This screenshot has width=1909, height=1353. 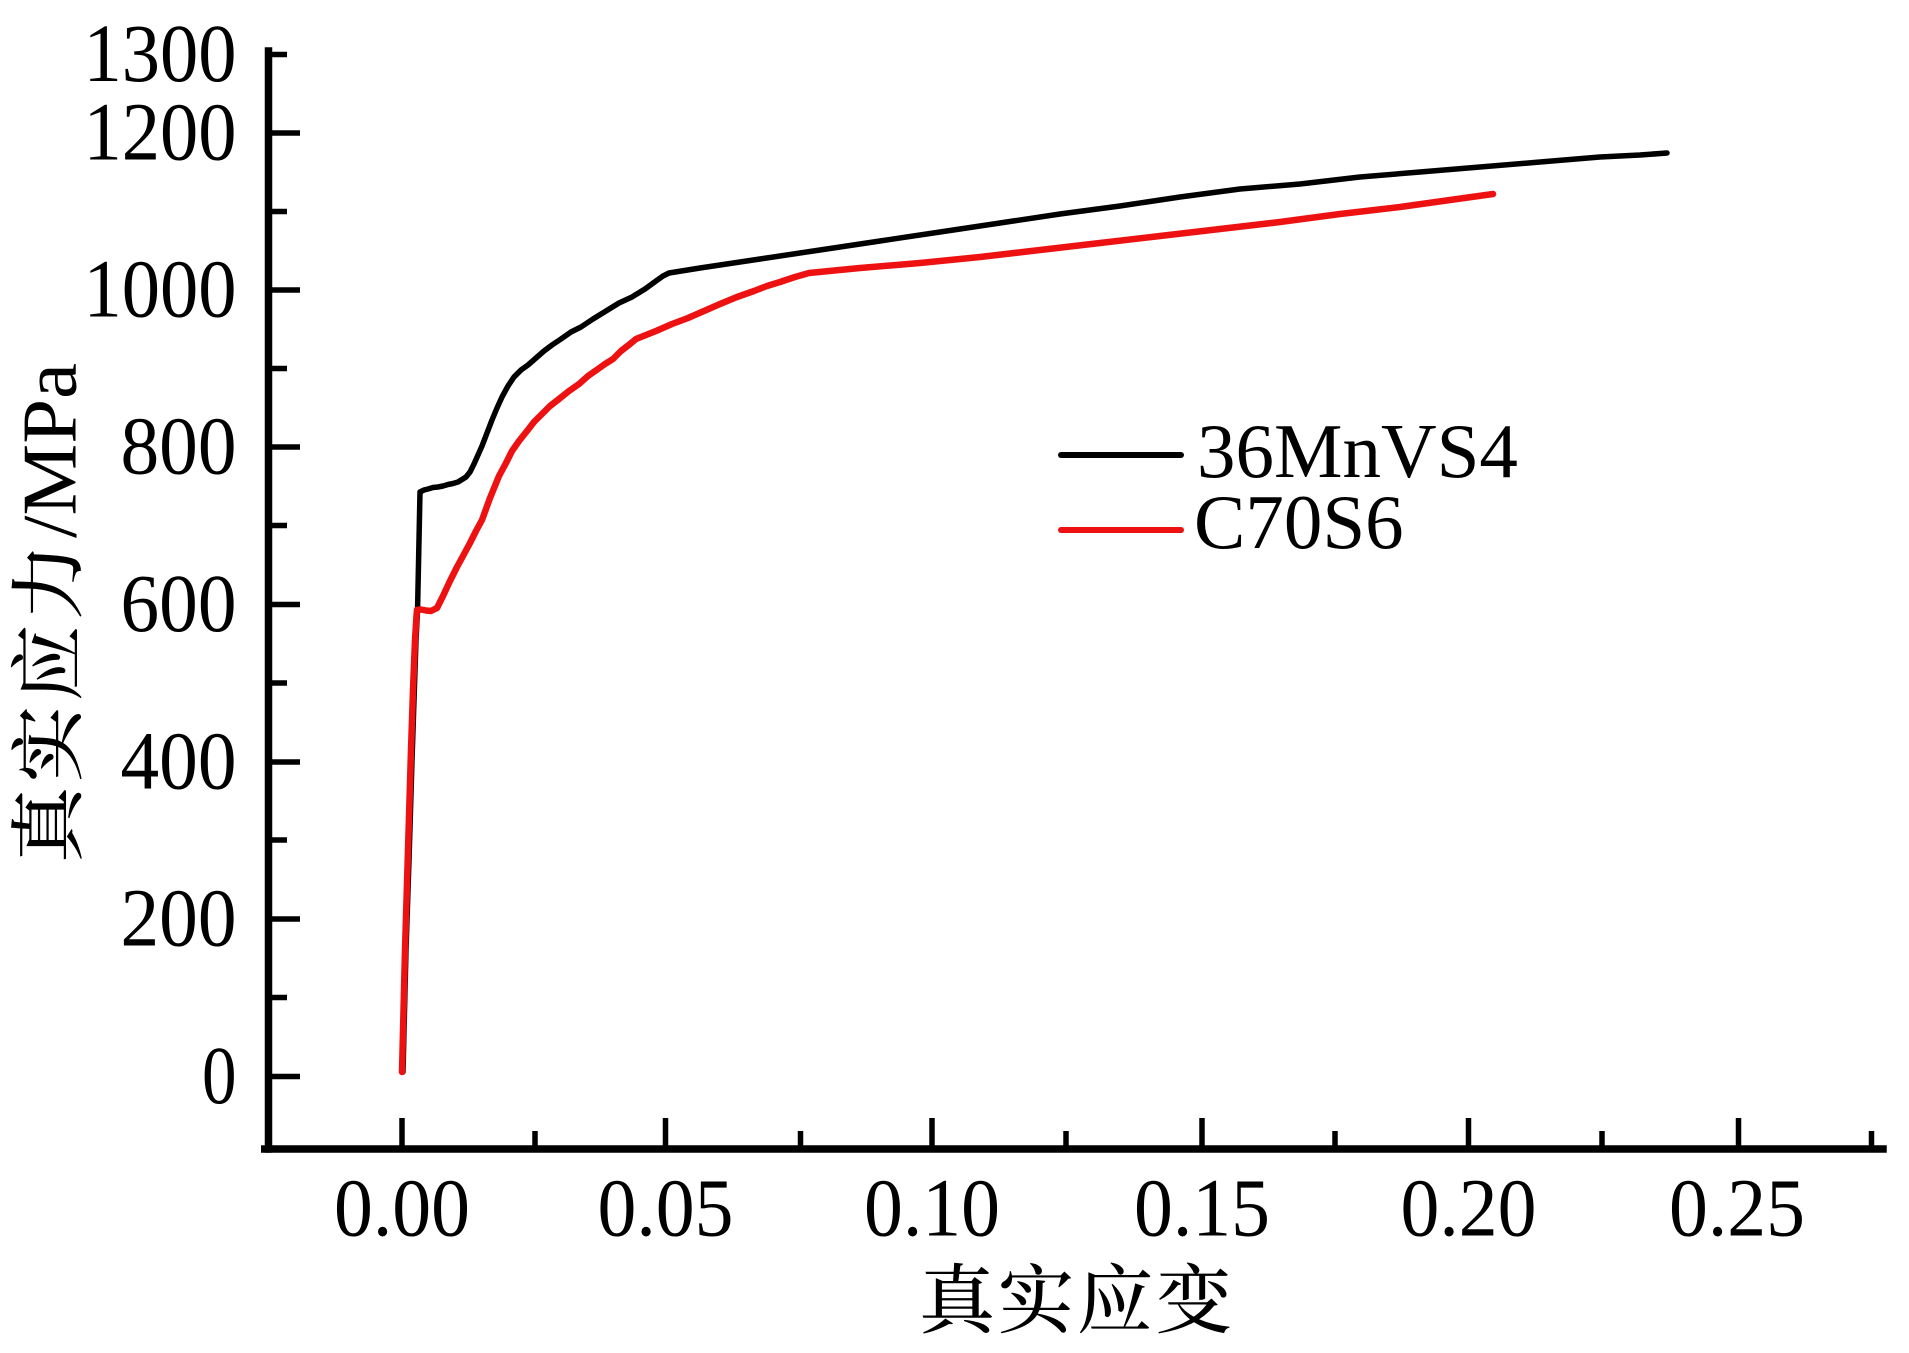 What do you see at coordinates (160, 289) in the screenshot?
I see `svg-text: 1000` at bounding box center [160, 289].